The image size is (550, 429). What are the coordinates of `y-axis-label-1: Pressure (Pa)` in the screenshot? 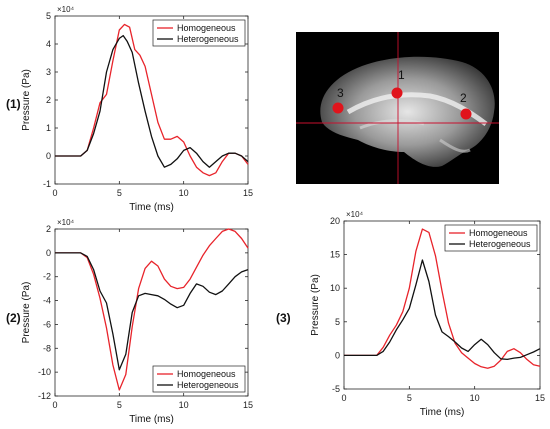 It's located at (26, 100).